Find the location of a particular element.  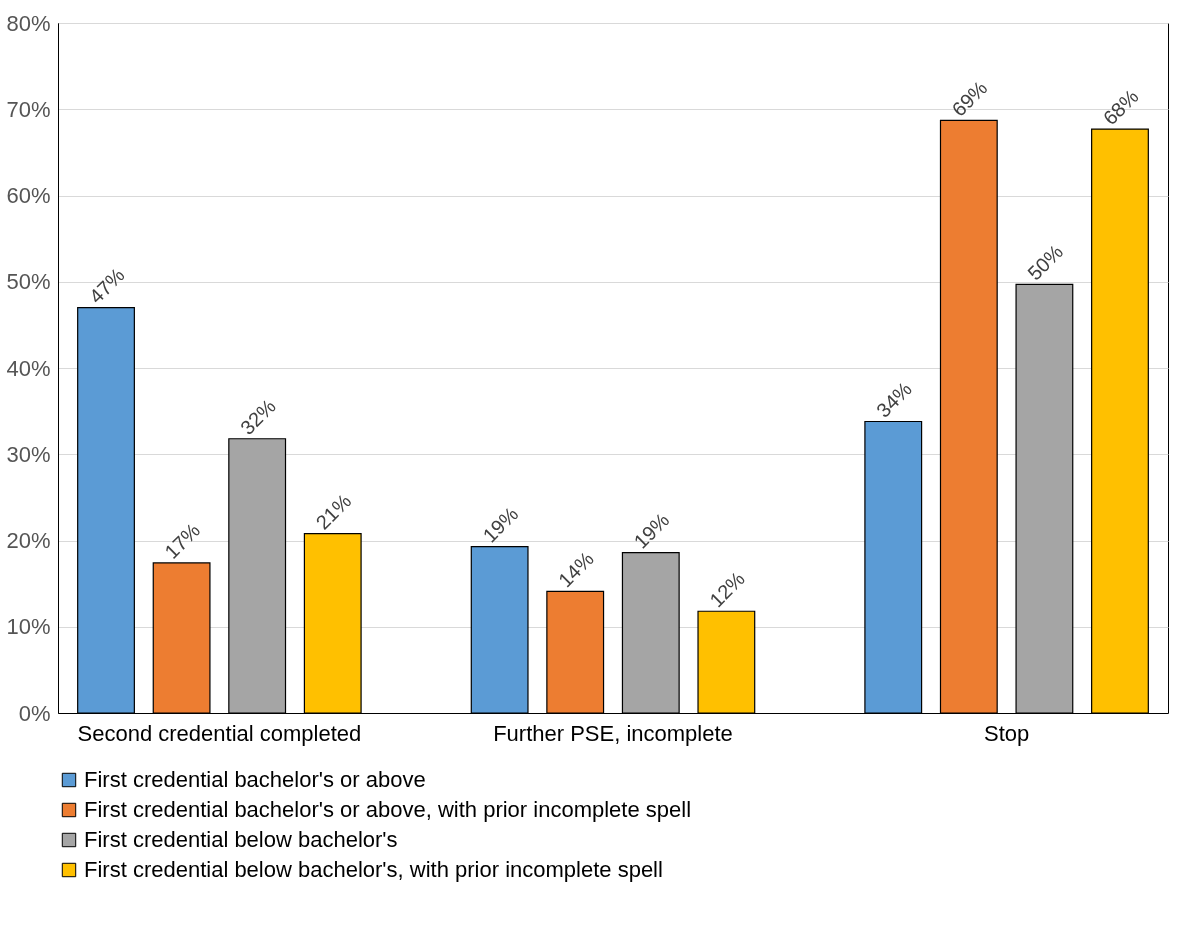

data-label: 17% is located at coordinates (182, 540).